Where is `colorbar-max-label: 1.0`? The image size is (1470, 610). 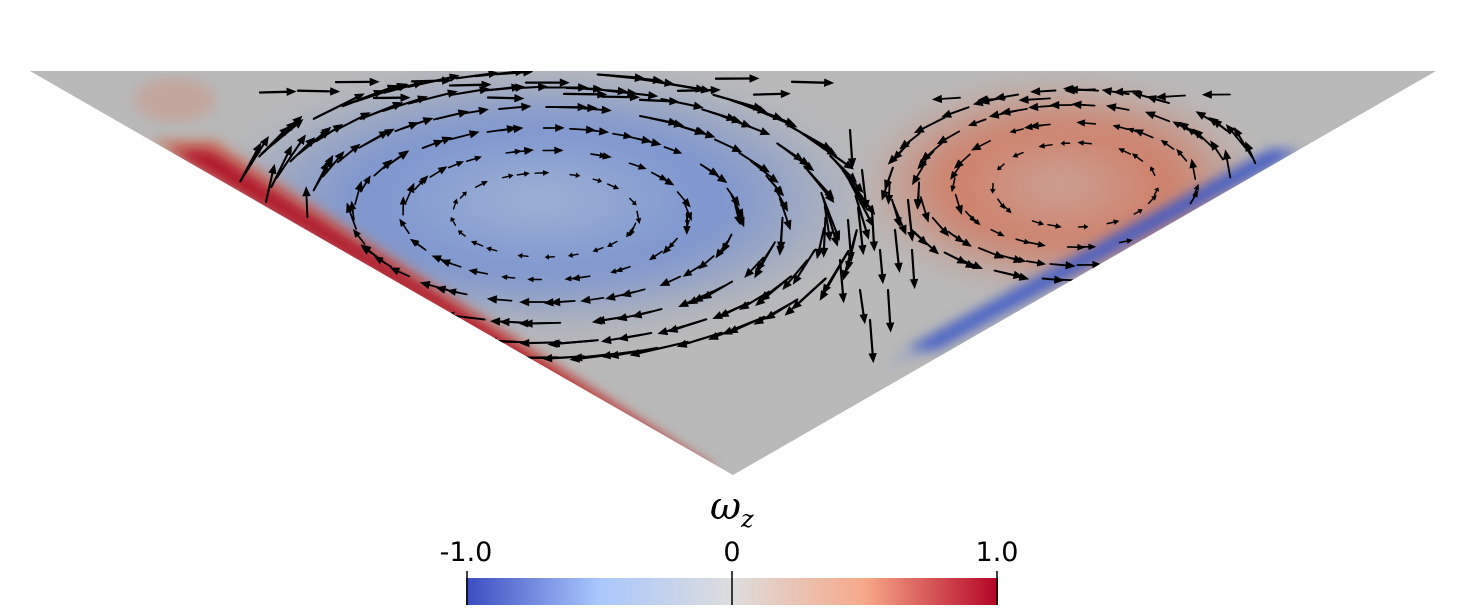
colorbar-max-label: 1.0 is located at coordinates (997, 552).